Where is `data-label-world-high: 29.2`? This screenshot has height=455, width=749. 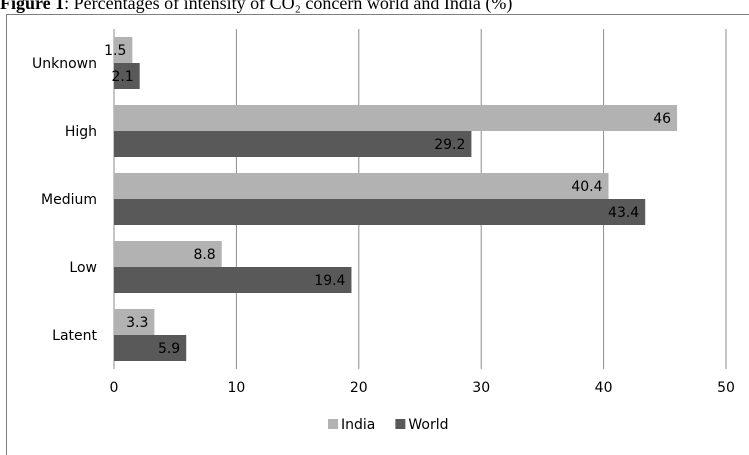
data-label-world-high: 29.2 is located at coordinates (449, 145).